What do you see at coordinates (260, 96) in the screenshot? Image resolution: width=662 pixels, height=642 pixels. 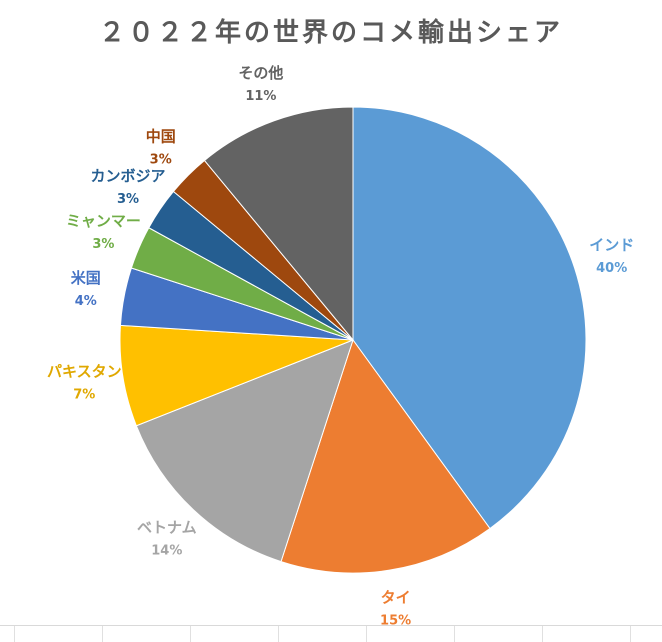 I see `slice-percent-label: 11%` at bounding box center [260, 96].